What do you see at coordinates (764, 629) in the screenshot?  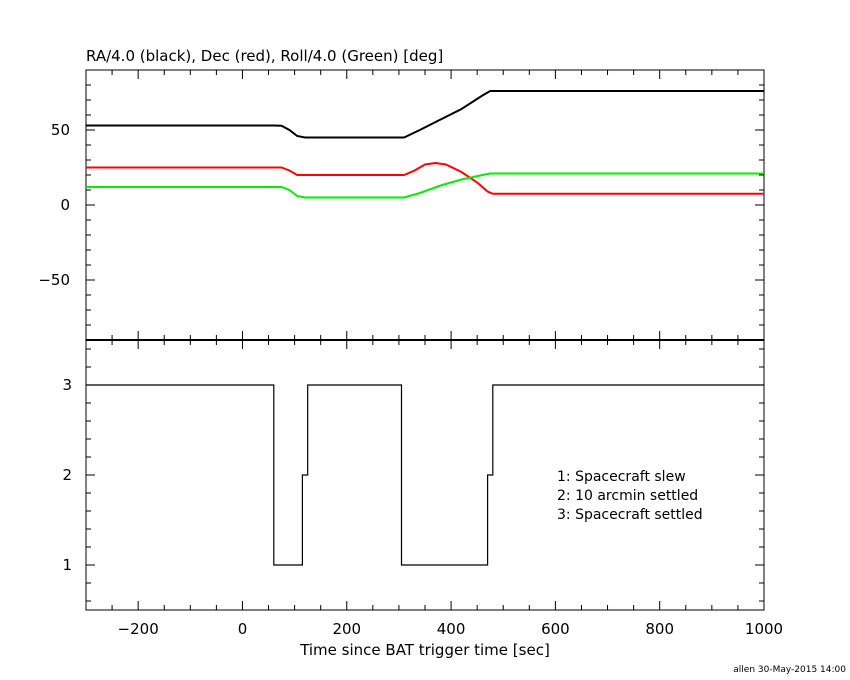 I see `x-tick-label: 1000` at bounding box center [764, 629].